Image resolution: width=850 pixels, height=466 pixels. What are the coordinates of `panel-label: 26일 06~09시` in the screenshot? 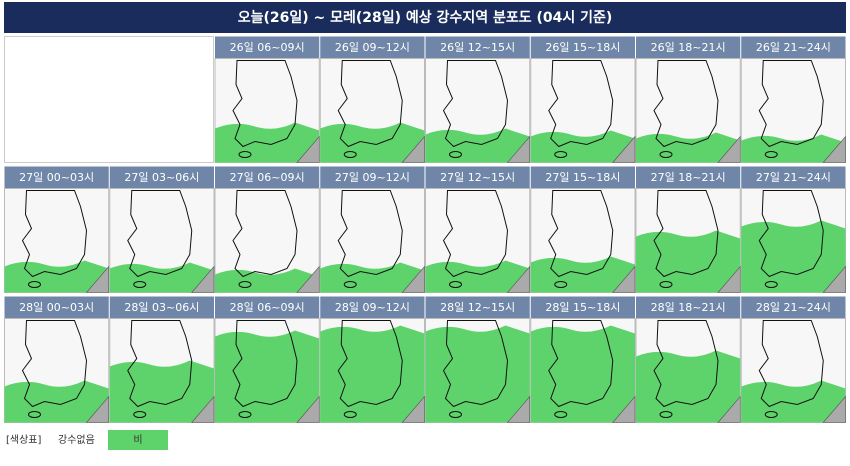 It's located at (267, 47).